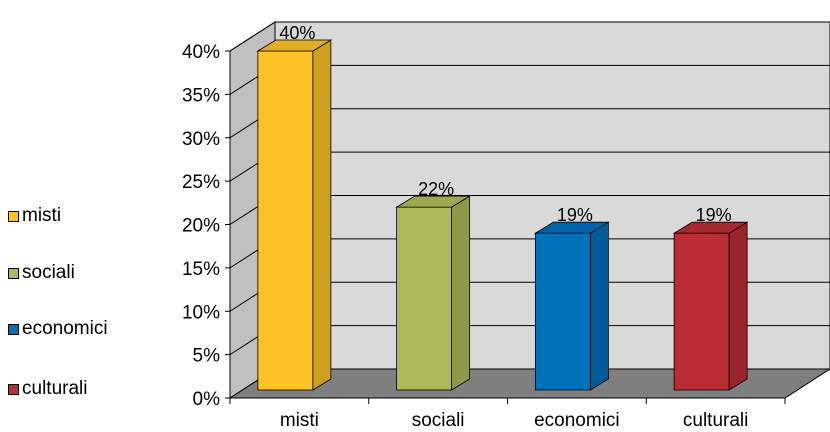 The height and width of the screenshot is (432, 830). What do you see at coordinates (714, 215) in the screenshot?
I see `data-label-culturali: 19%` at bounding box center [714, 215].